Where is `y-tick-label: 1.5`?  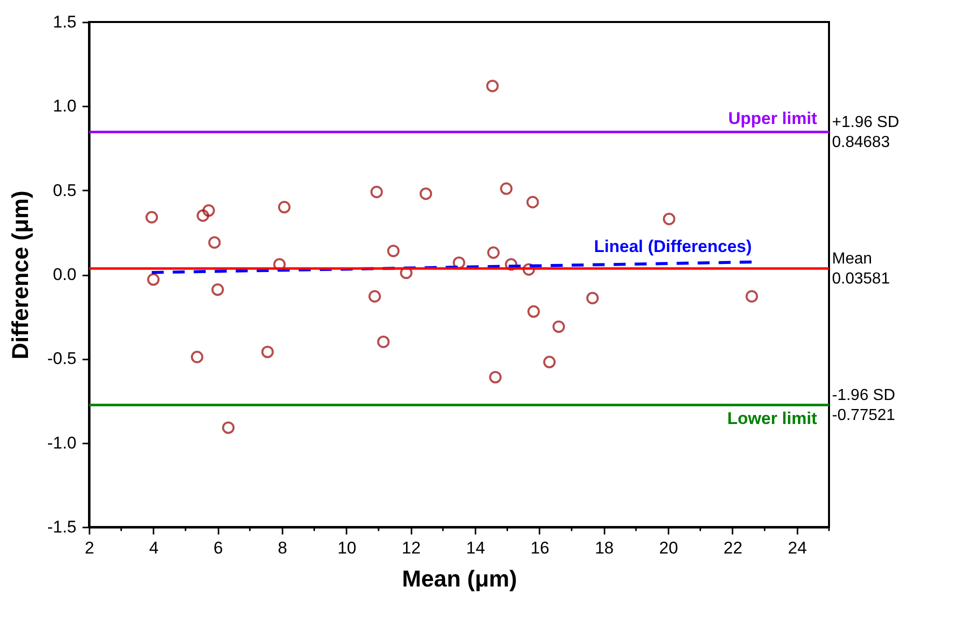
y-tick-label: 1.5 is located at coordinates (64, 22).